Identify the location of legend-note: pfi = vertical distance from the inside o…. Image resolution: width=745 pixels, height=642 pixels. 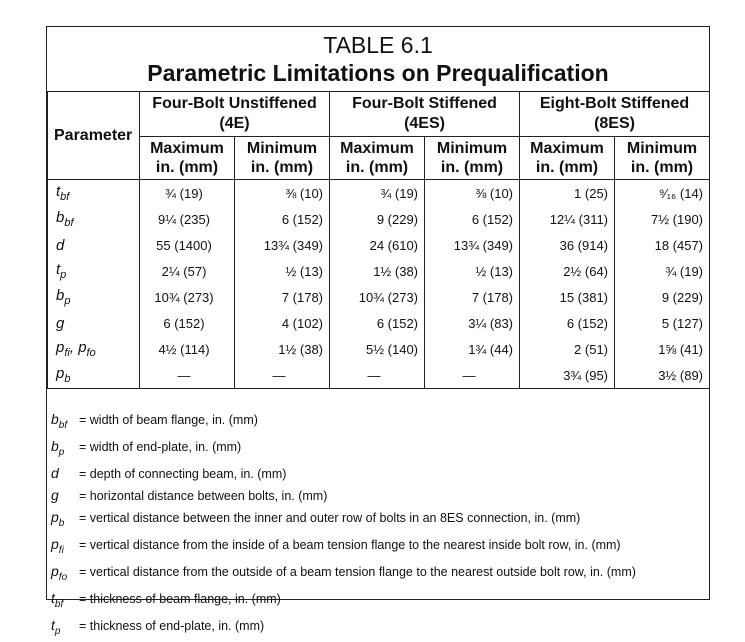
(376, 547).